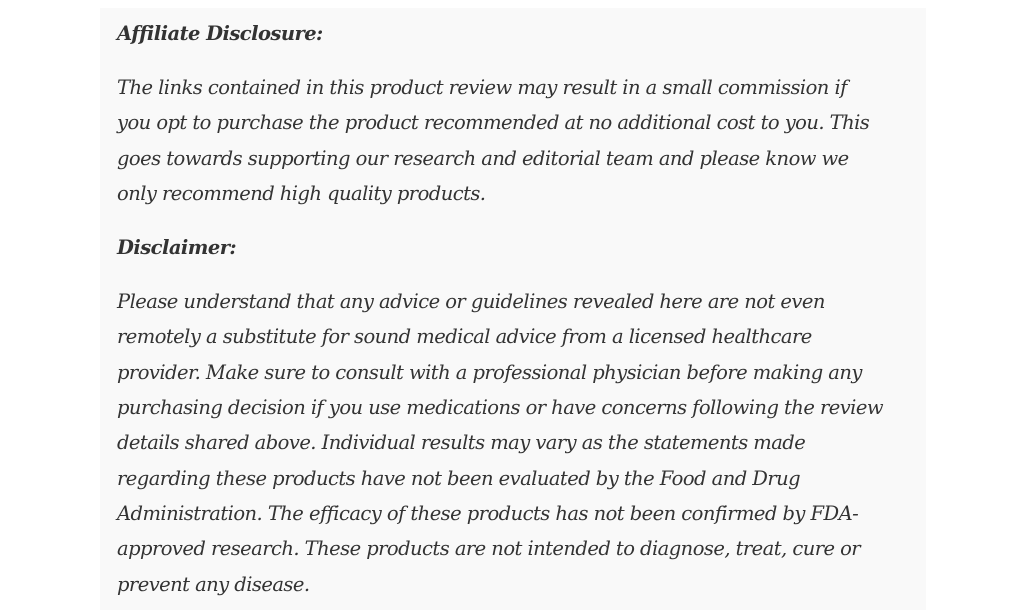 The height and width of the screenshot is (610, 1024). What do you see at coordinates (177, 248) in the screenshot?
I see `disclaimer-heading: Disclaimer:` at bounding box center [177, 248].